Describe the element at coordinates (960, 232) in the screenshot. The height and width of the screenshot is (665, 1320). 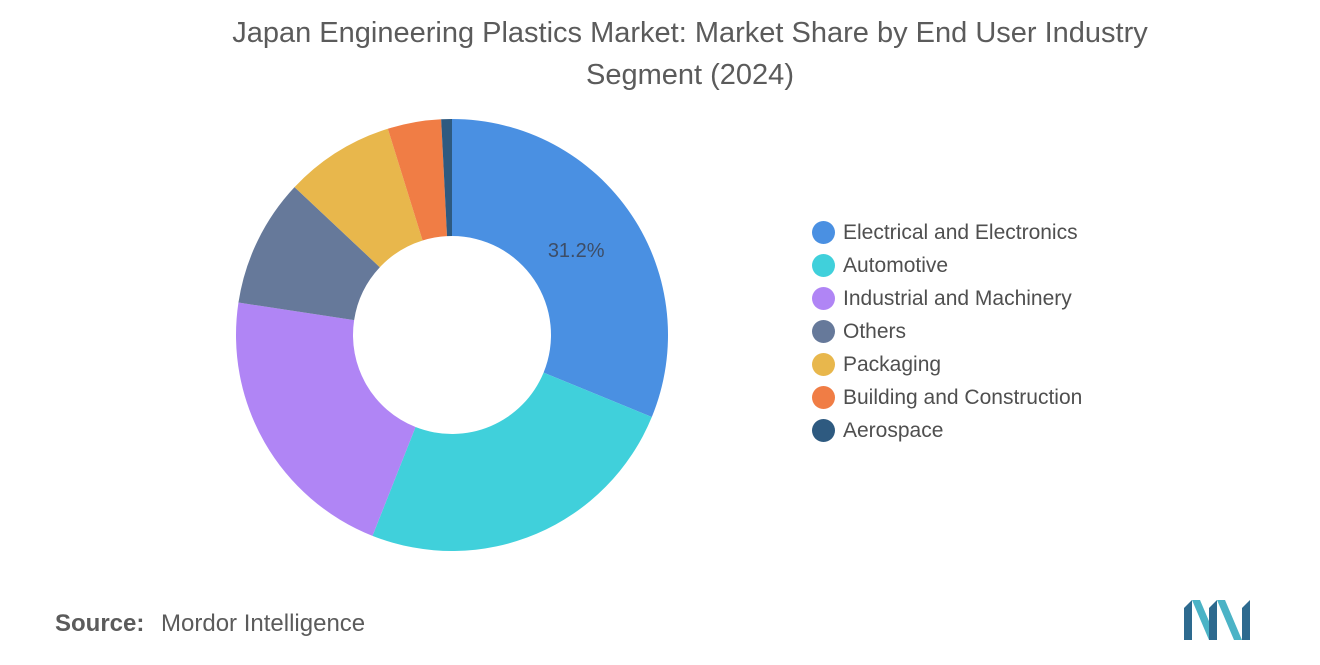
I see `legend-label: Electrical and Electronics` at that location.